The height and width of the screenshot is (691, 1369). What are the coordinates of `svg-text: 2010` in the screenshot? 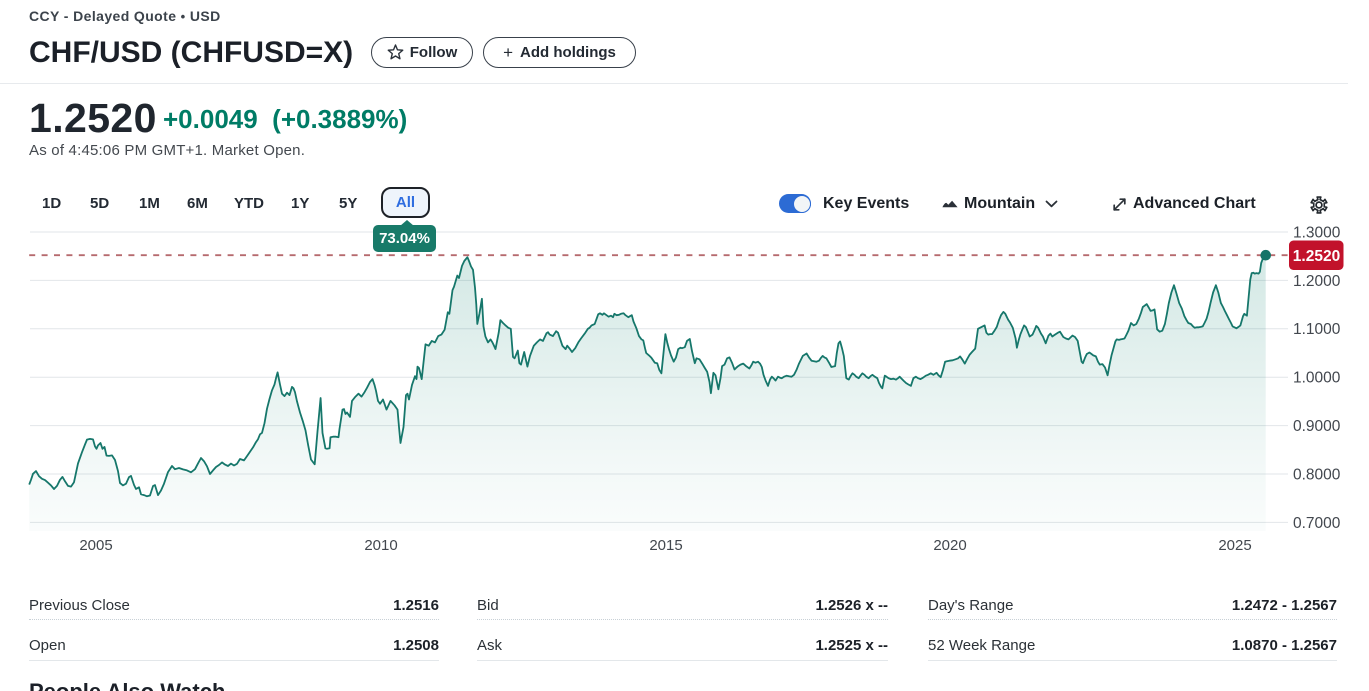 It's located at (380, 545).